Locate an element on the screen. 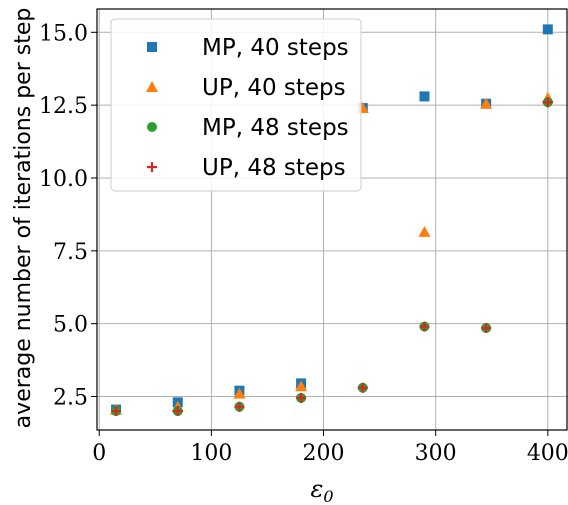 The image size is (568, 505). y-tick-label: 10.0 is located at coordinates (63, 179).